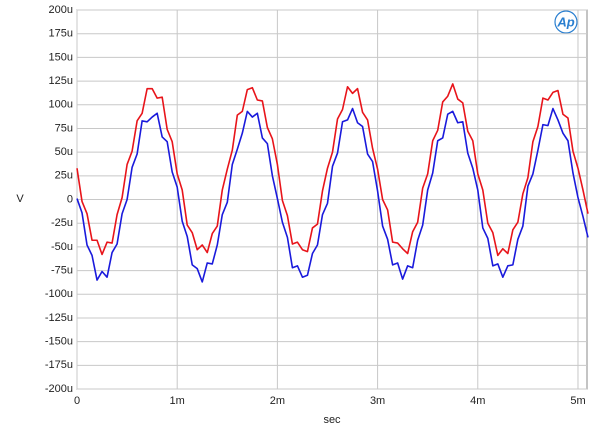  I want to click on y-tick-label: -100u, so click(59, 294).